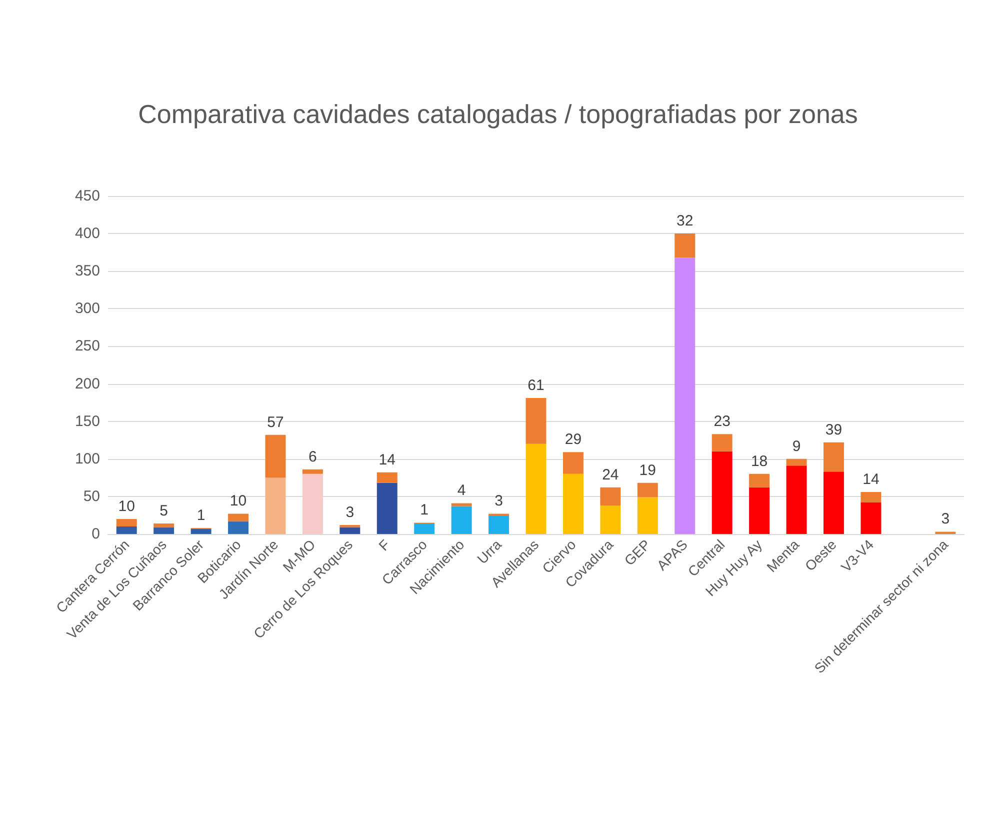 The width and height of the screenshot is (996, 818). What do you see at coordinates (573, 439) in the screenshot?
I see `data-label: 29` at bounding box center [573, 439].